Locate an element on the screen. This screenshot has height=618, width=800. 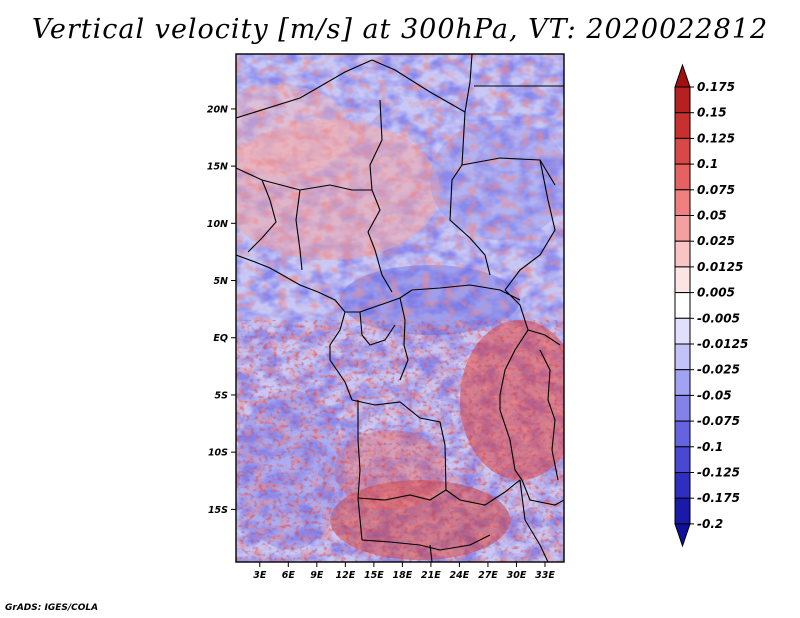
lat-label: 10N is located at coordinates (217, 224).